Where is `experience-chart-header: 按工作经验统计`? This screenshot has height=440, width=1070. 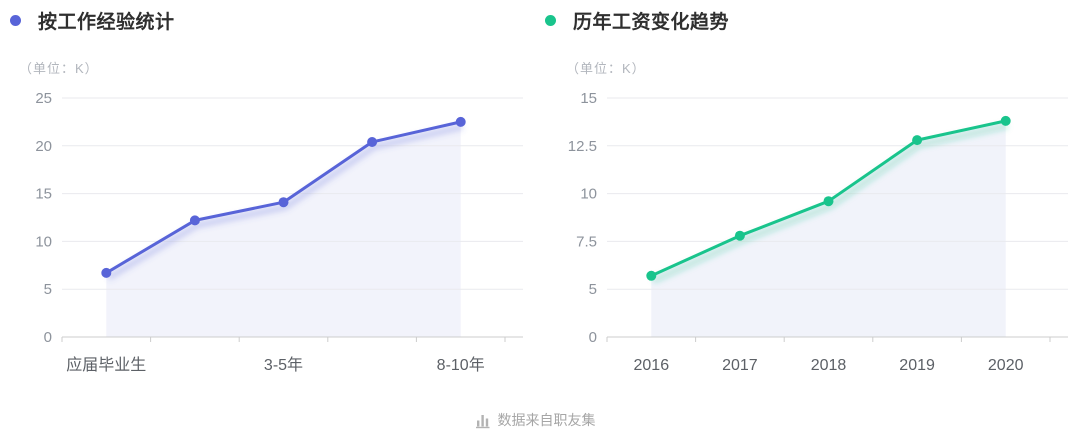 experience-chart-header: 按工作经验统计 is located at coordinates (92, 20).